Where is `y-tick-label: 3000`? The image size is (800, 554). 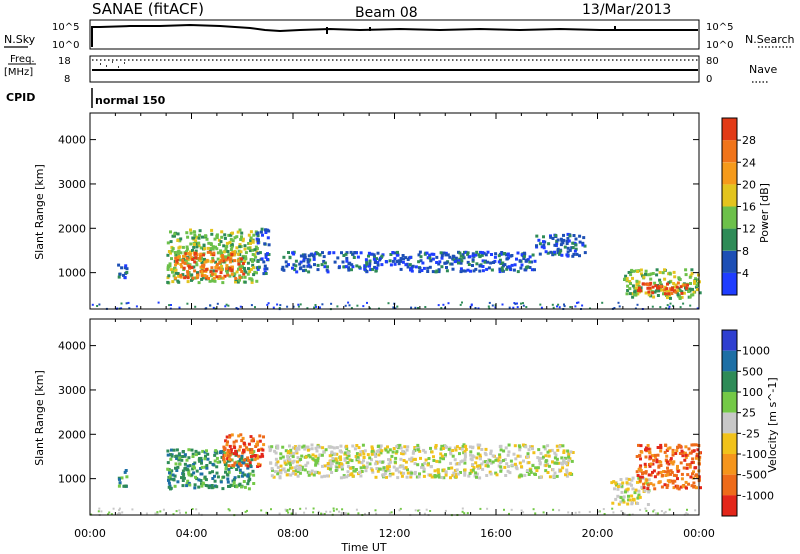
y-tick-label: 3000 is located at coordinates (72, 184).